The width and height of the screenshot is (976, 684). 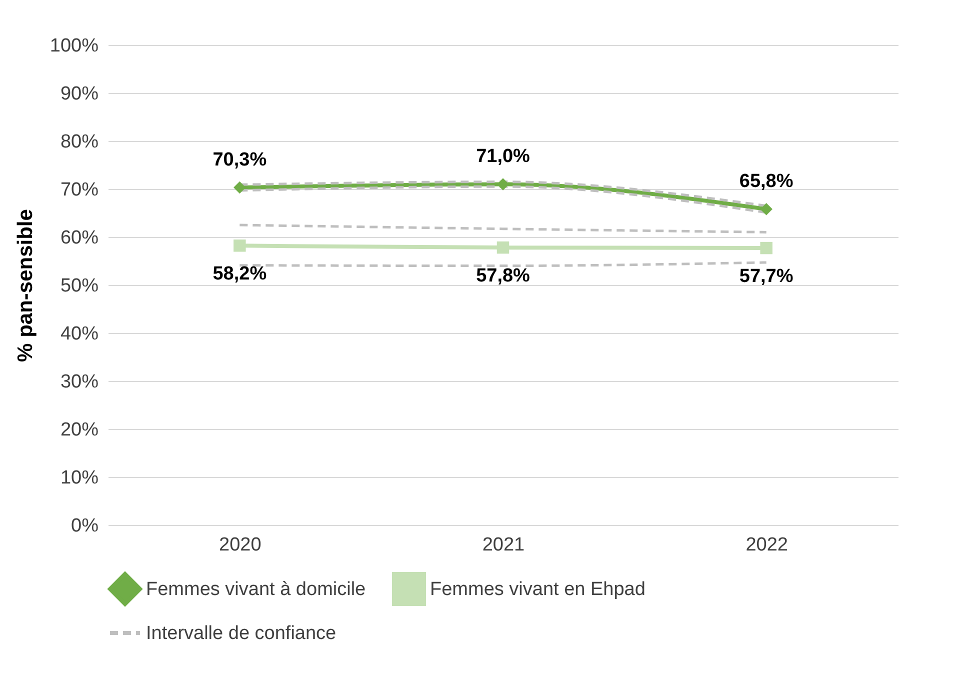 What do you see at coordinates (767, 545) in the screenshot?
I see `x-tick-label: 2022` at bounding box center [767, 545].